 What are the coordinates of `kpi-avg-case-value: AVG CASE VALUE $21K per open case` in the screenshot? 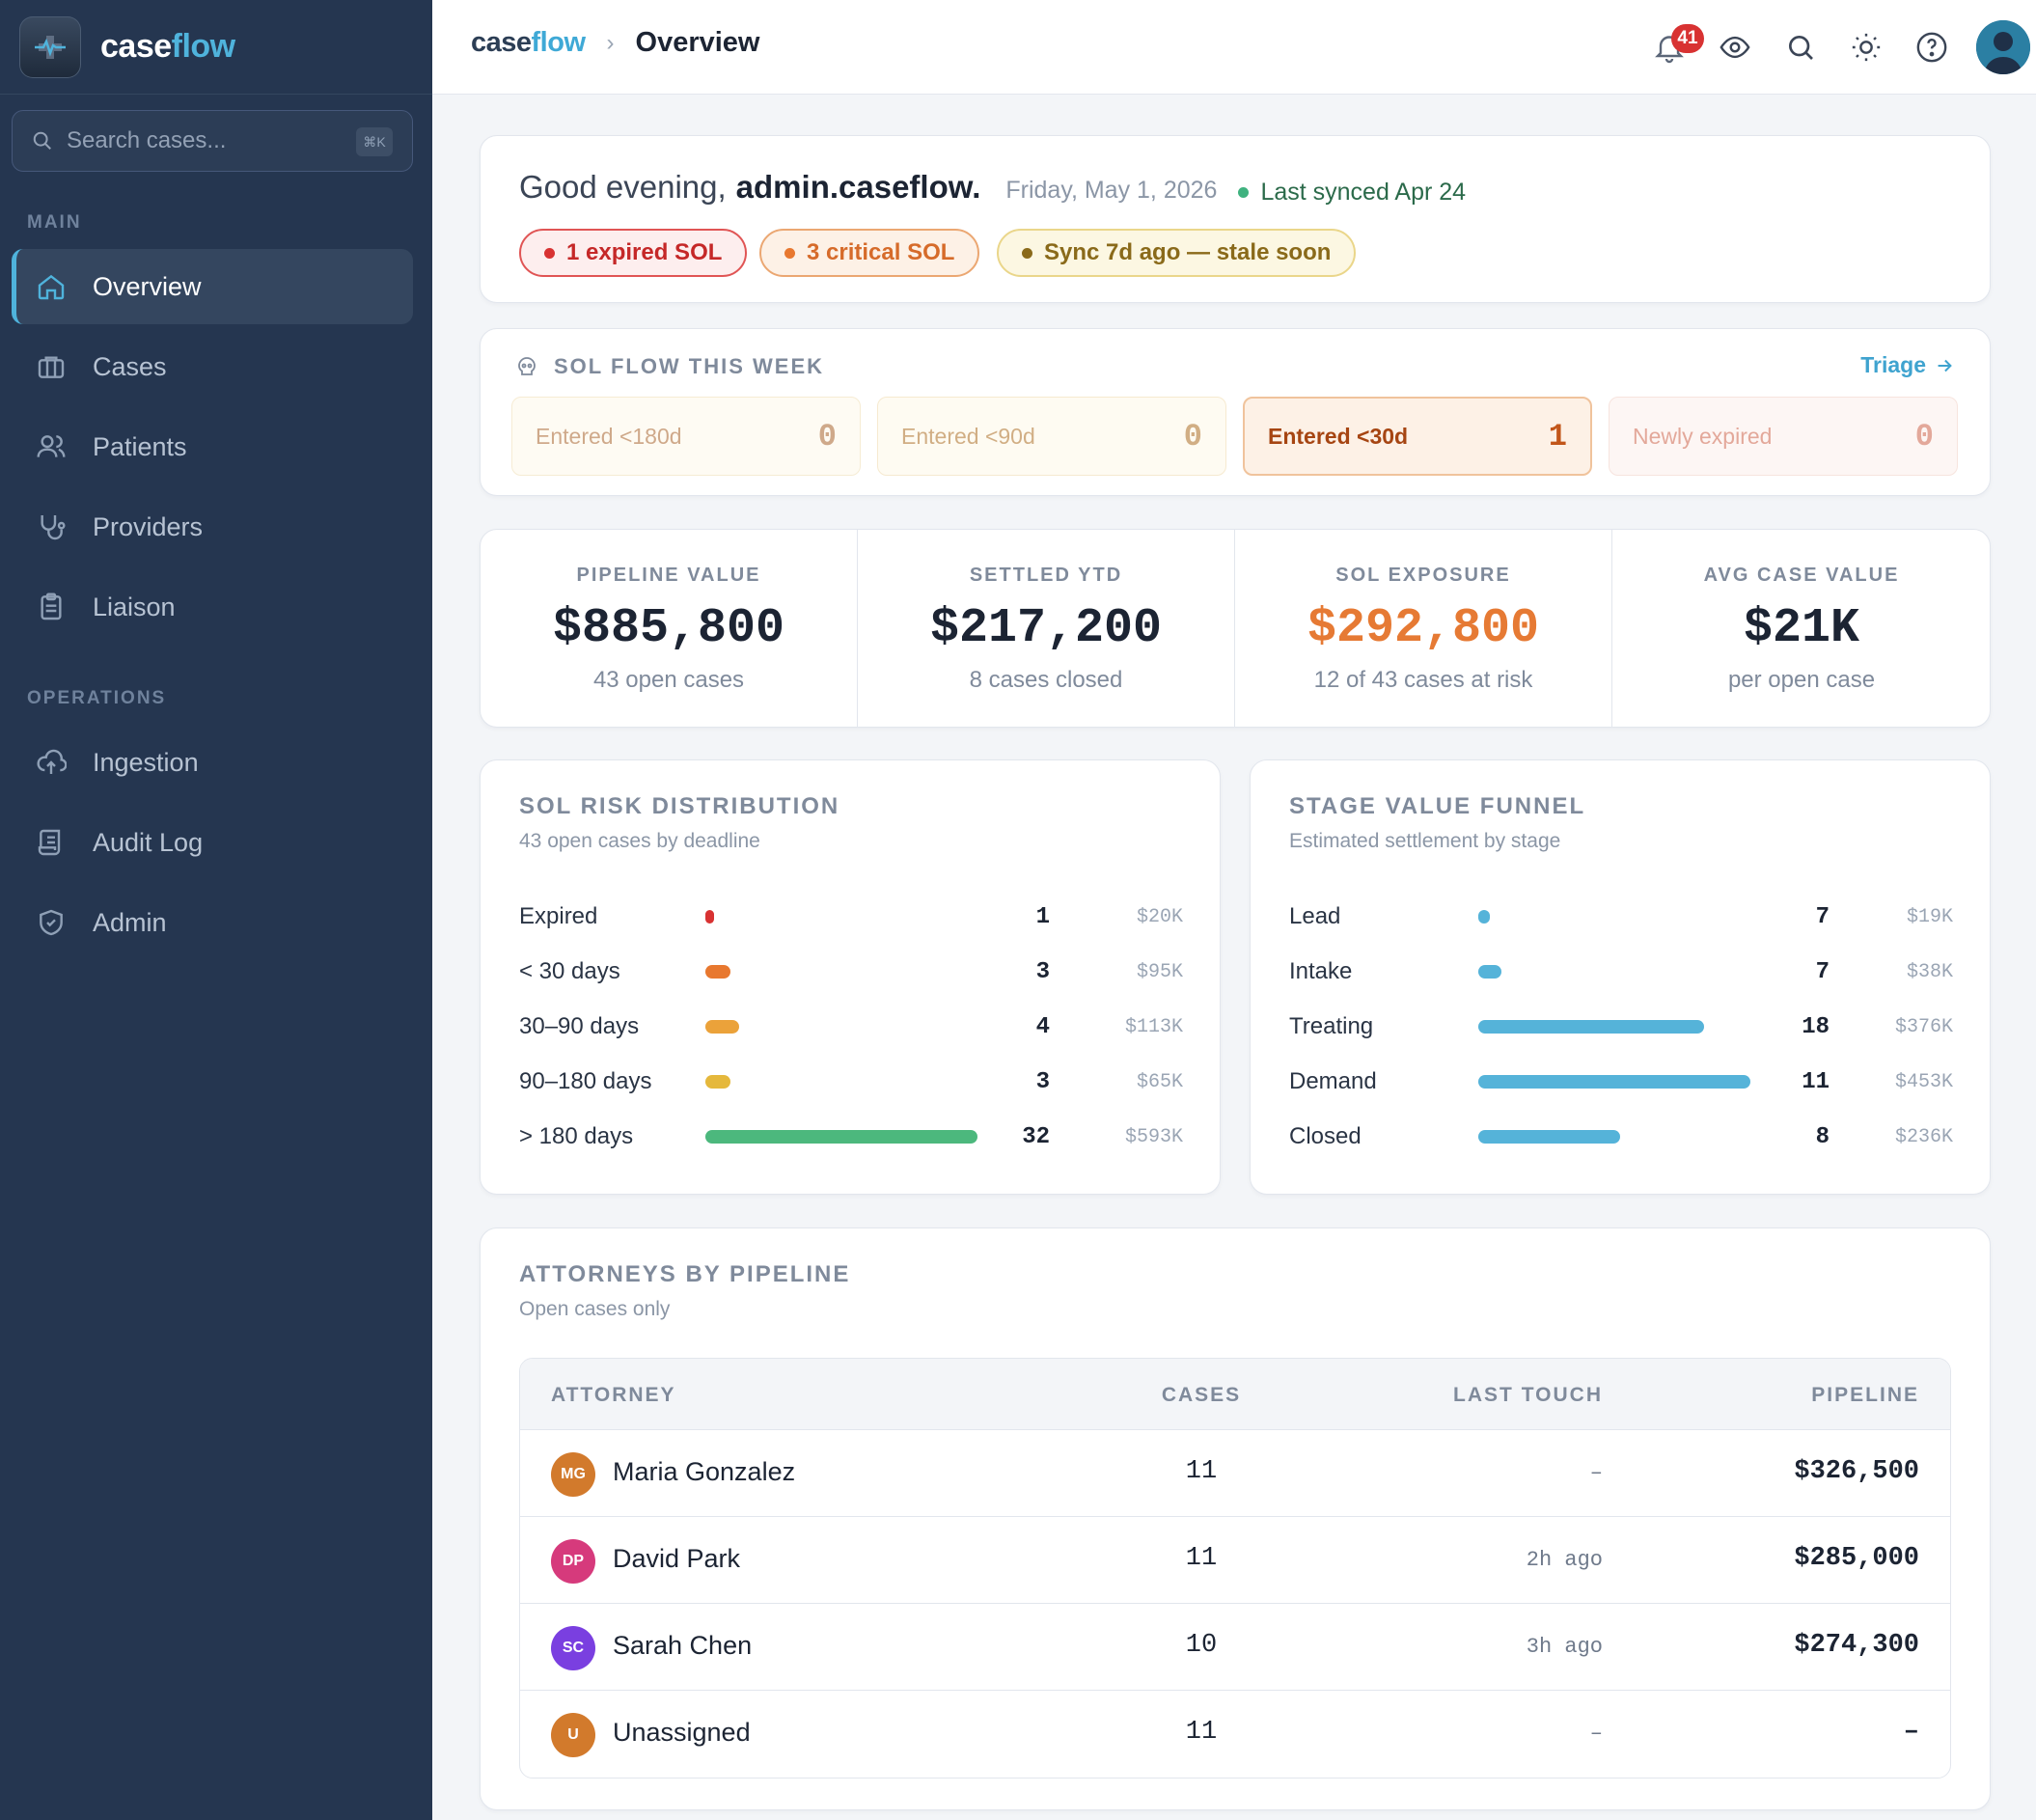 It's located at (1801, 628).